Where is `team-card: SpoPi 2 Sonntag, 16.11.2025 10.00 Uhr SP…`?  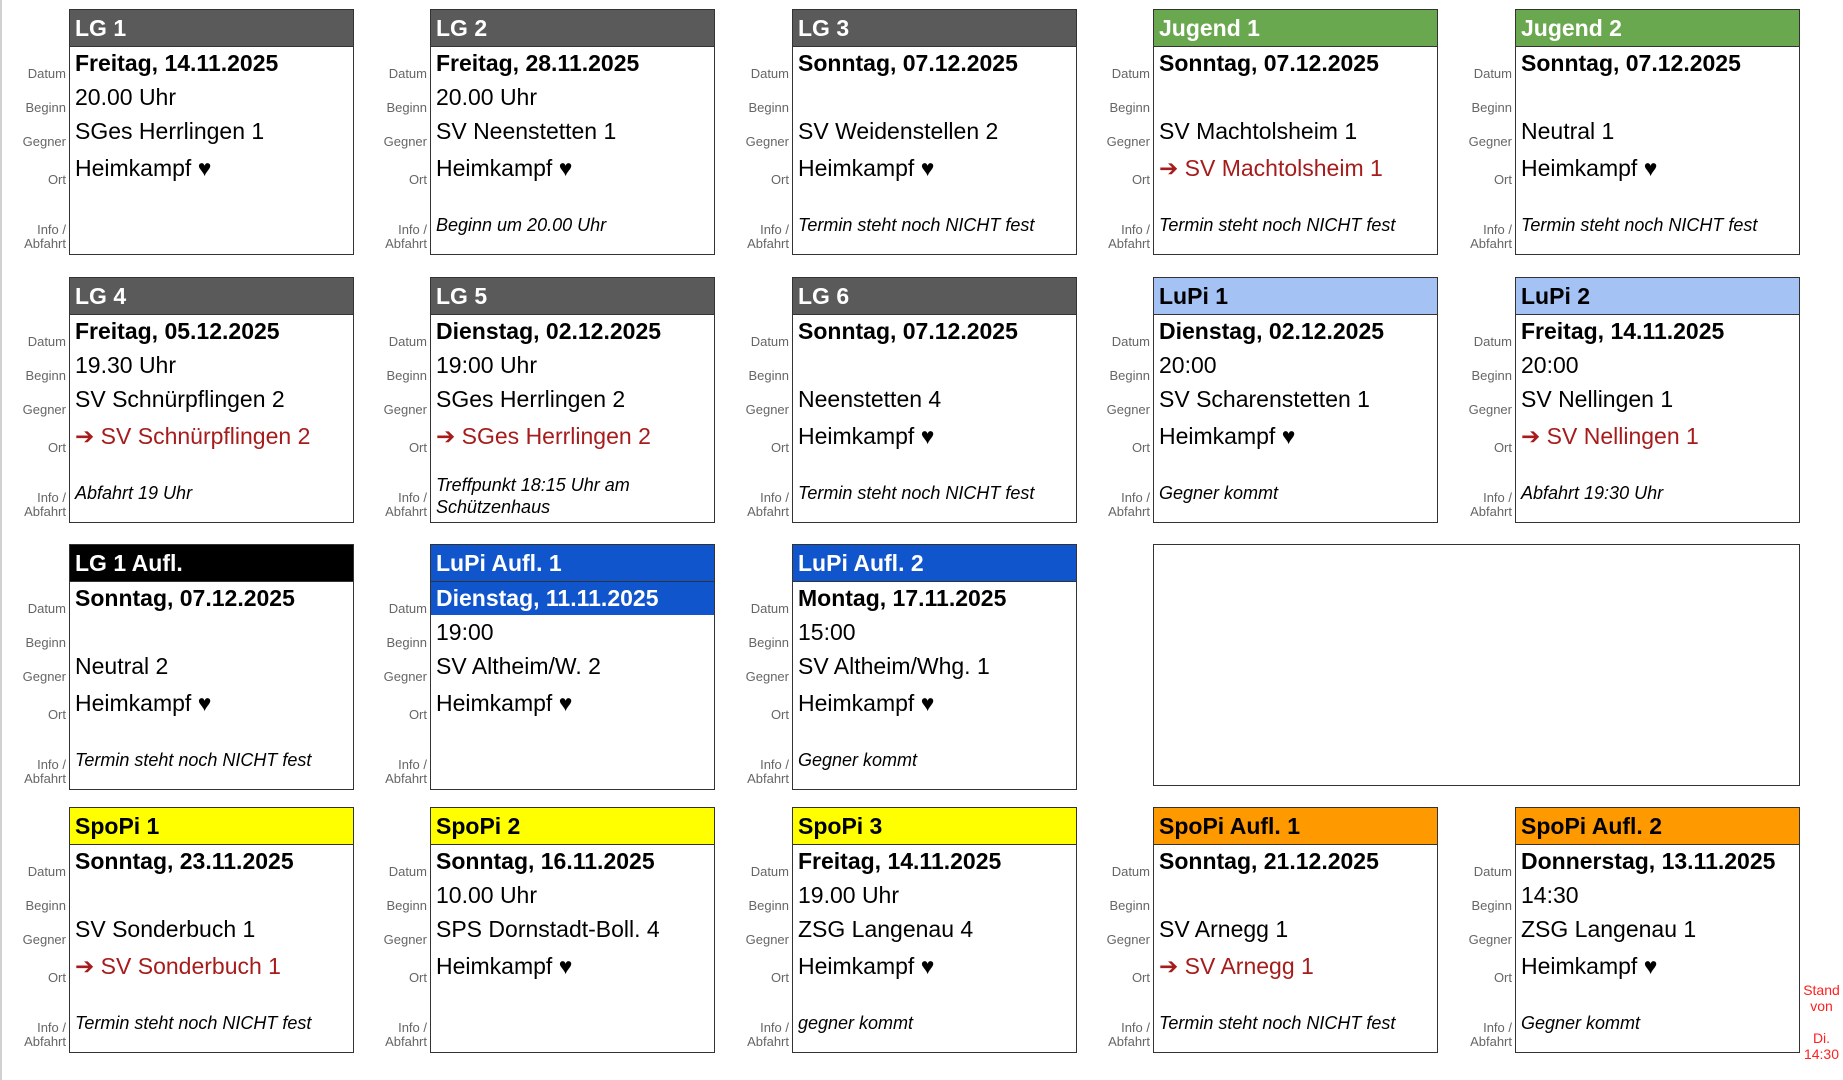 team-card: SpoPi 2 Sonntag, 16.11.2025 10.00 Uhr SP… is located at coordinates (572, 930).